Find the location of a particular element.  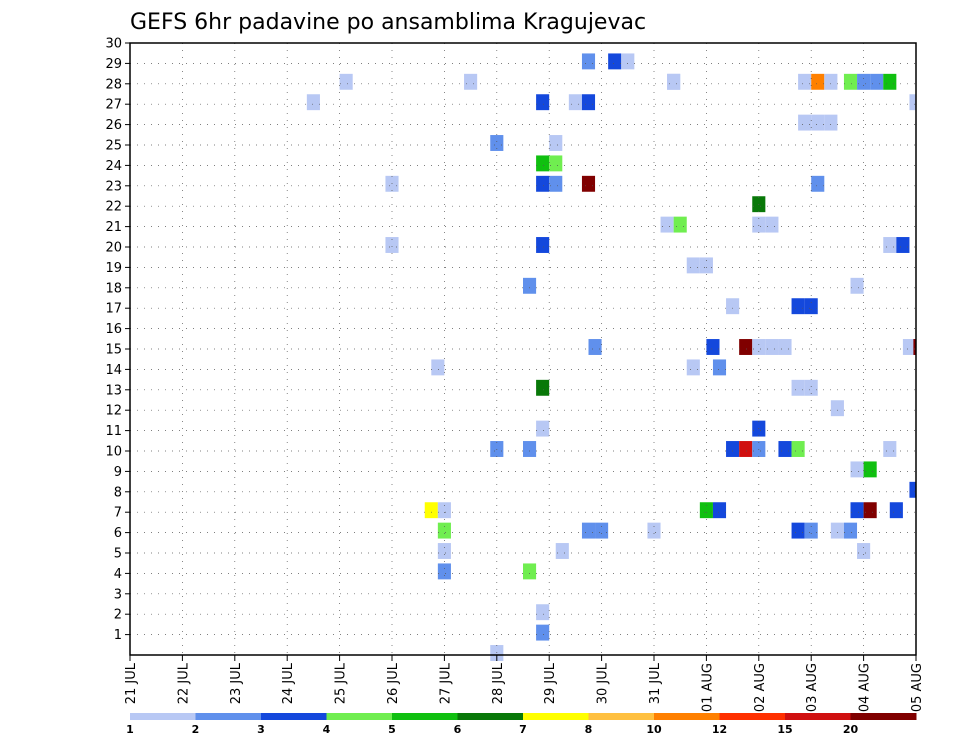

x-tick-label: 29 JUL is located at coordinates (550, 683).